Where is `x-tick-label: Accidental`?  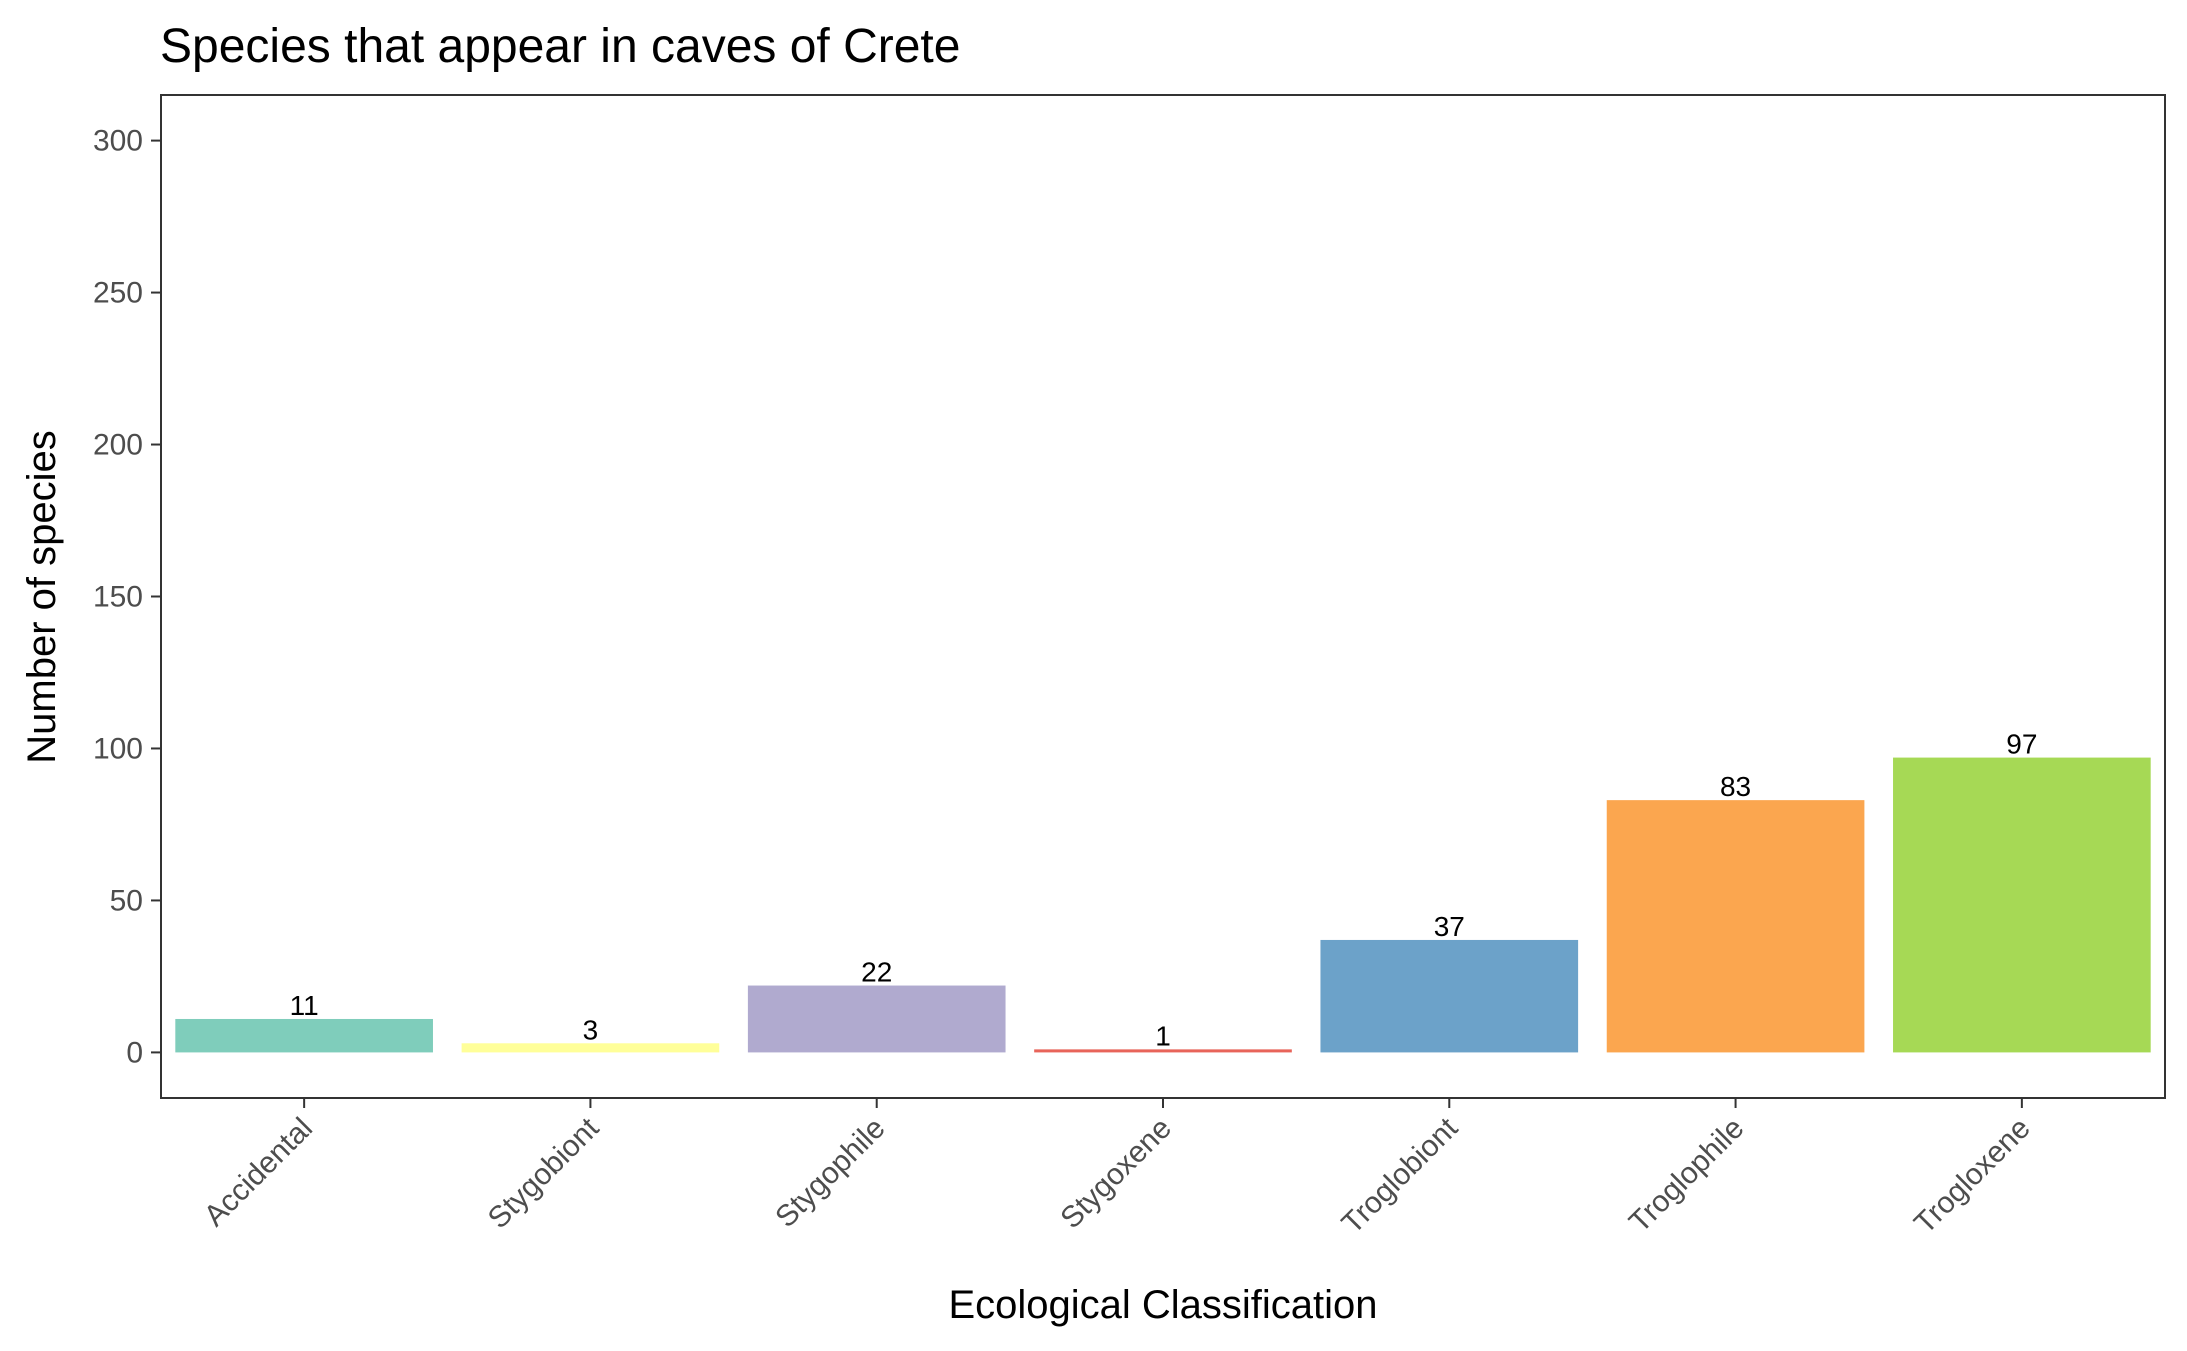 x-tick-label: Accidental is located at coordinates (258, 1172).